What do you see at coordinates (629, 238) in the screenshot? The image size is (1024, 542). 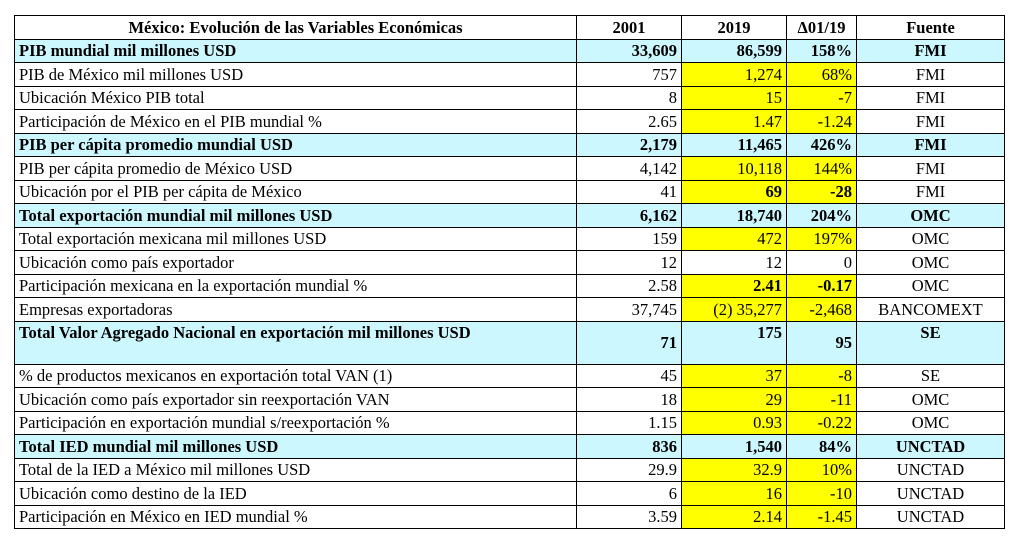 I see `value-2001: 159` at bounding box center [629, 238].